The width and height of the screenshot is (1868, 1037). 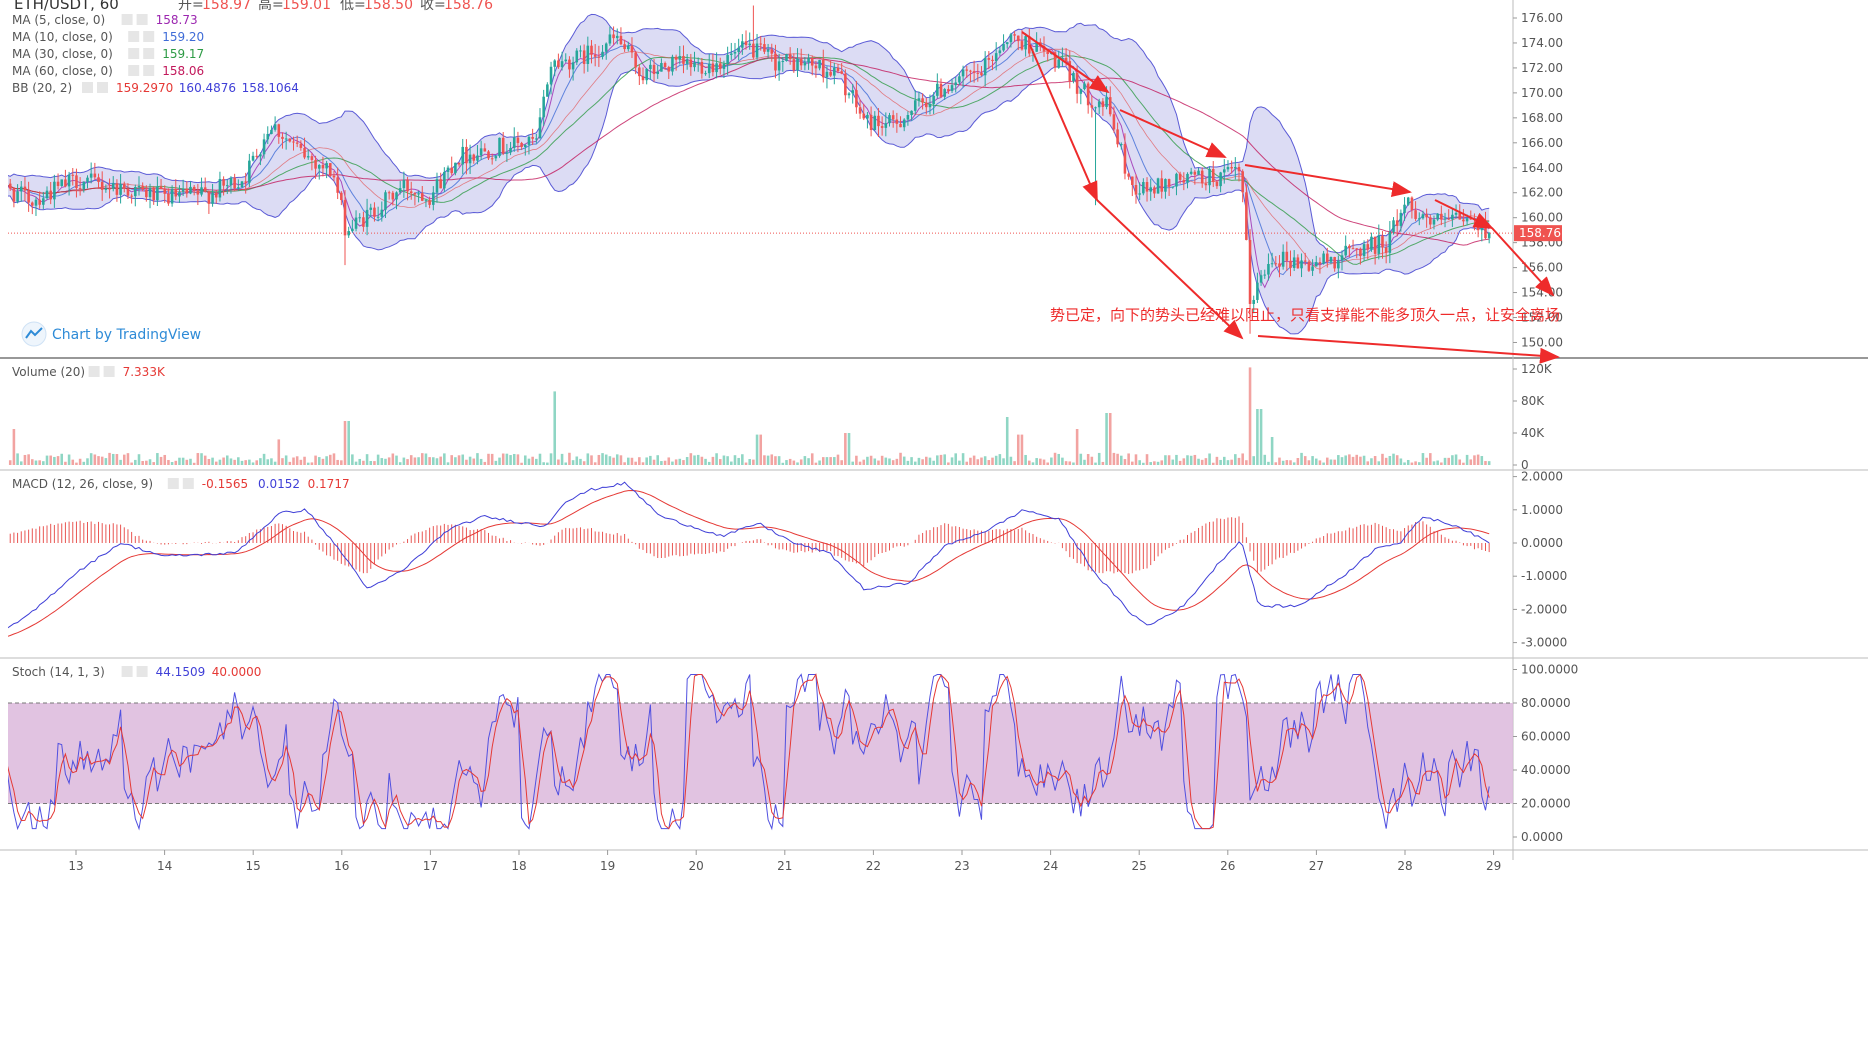 I want to click on x-tick-label: 28, so click(x=1404, y=866).